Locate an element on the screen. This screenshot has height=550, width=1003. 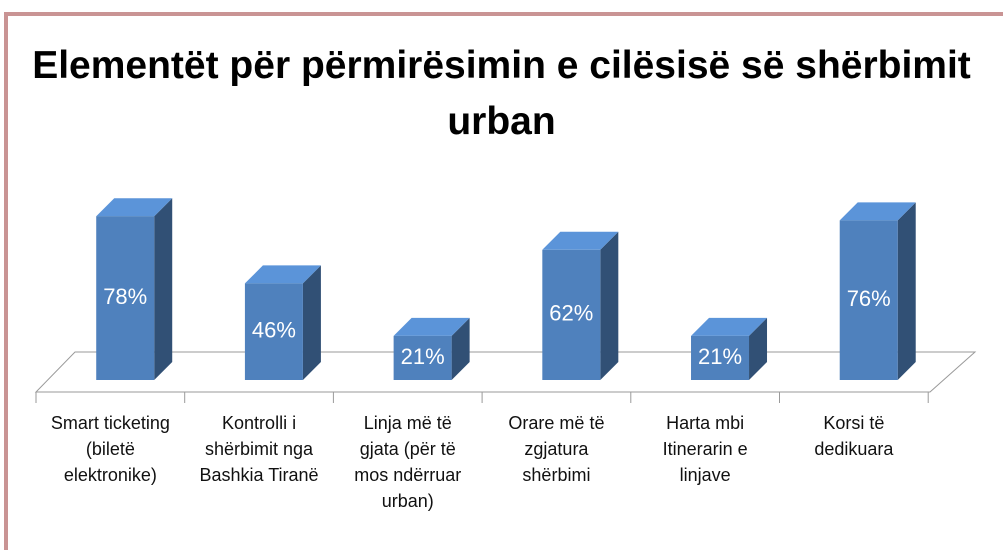
x-tick-label: Orare më të zgjatura shërbimi is located at coordinates (556, 449).